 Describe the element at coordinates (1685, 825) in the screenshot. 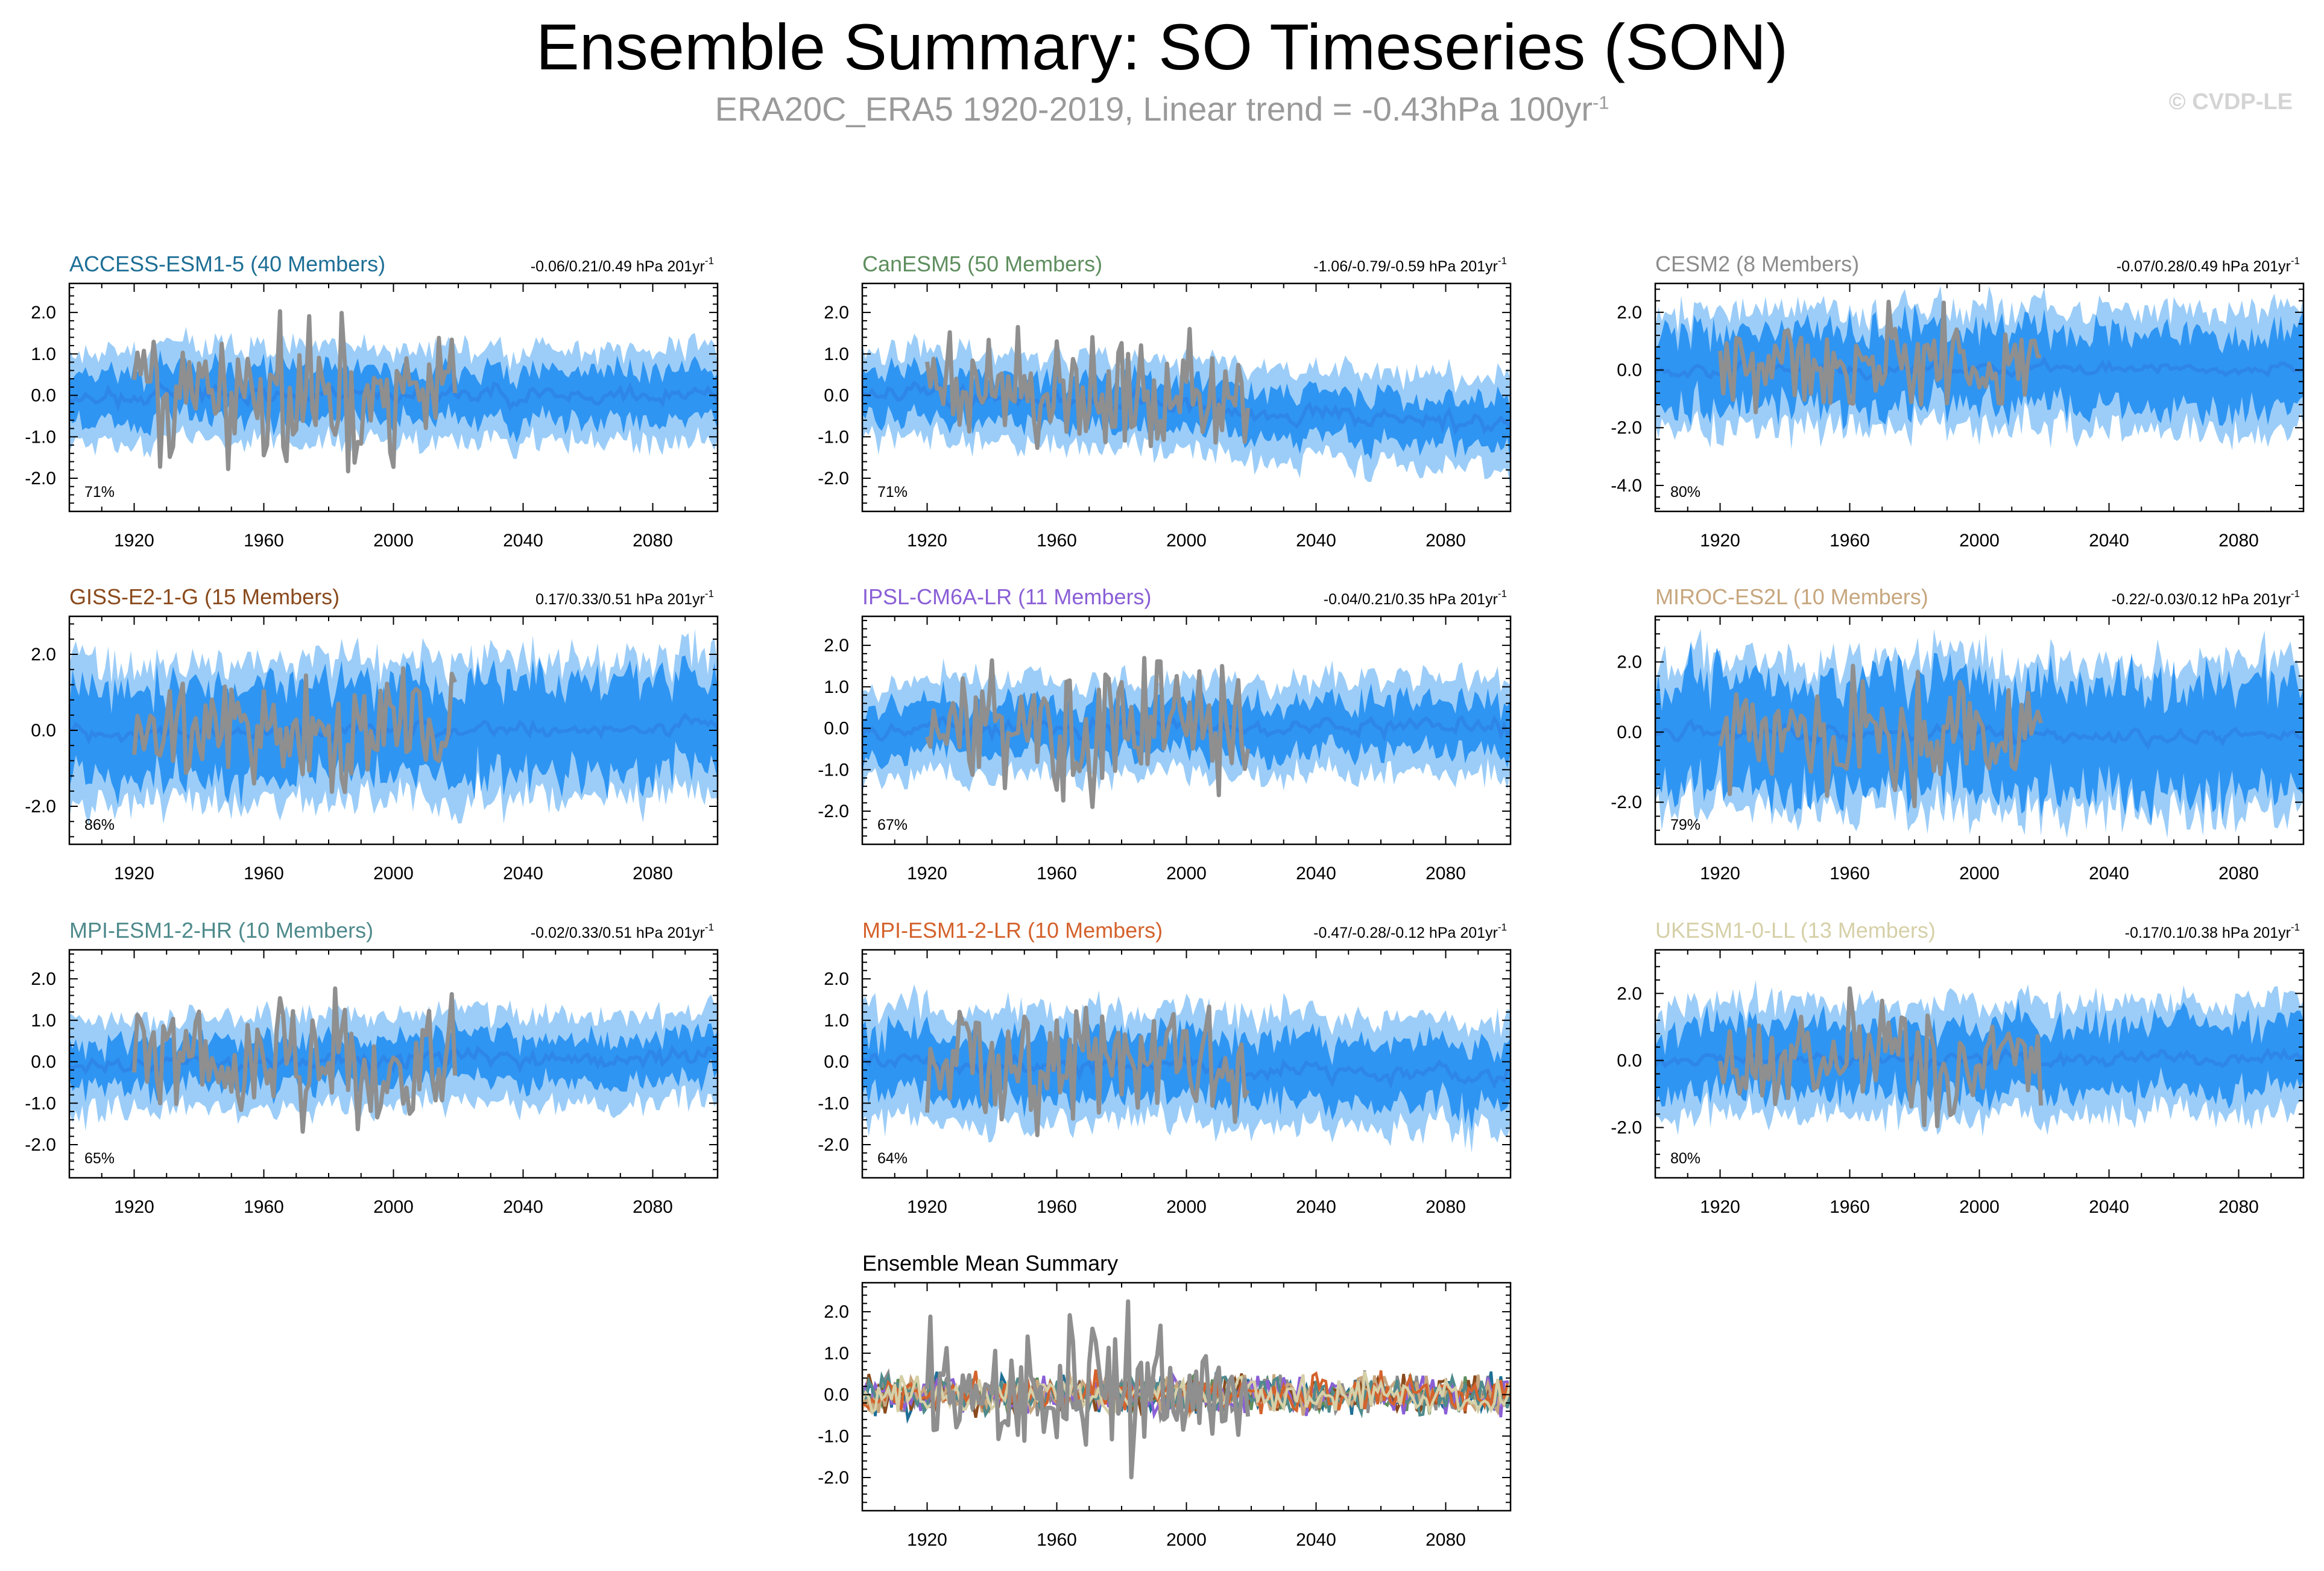

I see `percent-label: 79%` at that location.